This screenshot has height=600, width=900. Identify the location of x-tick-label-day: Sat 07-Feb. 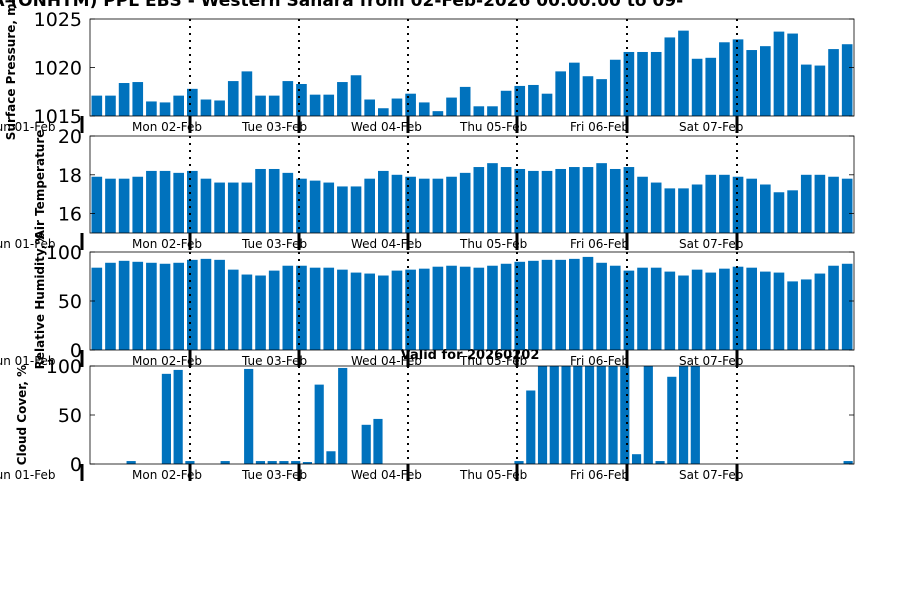
(711, 244).